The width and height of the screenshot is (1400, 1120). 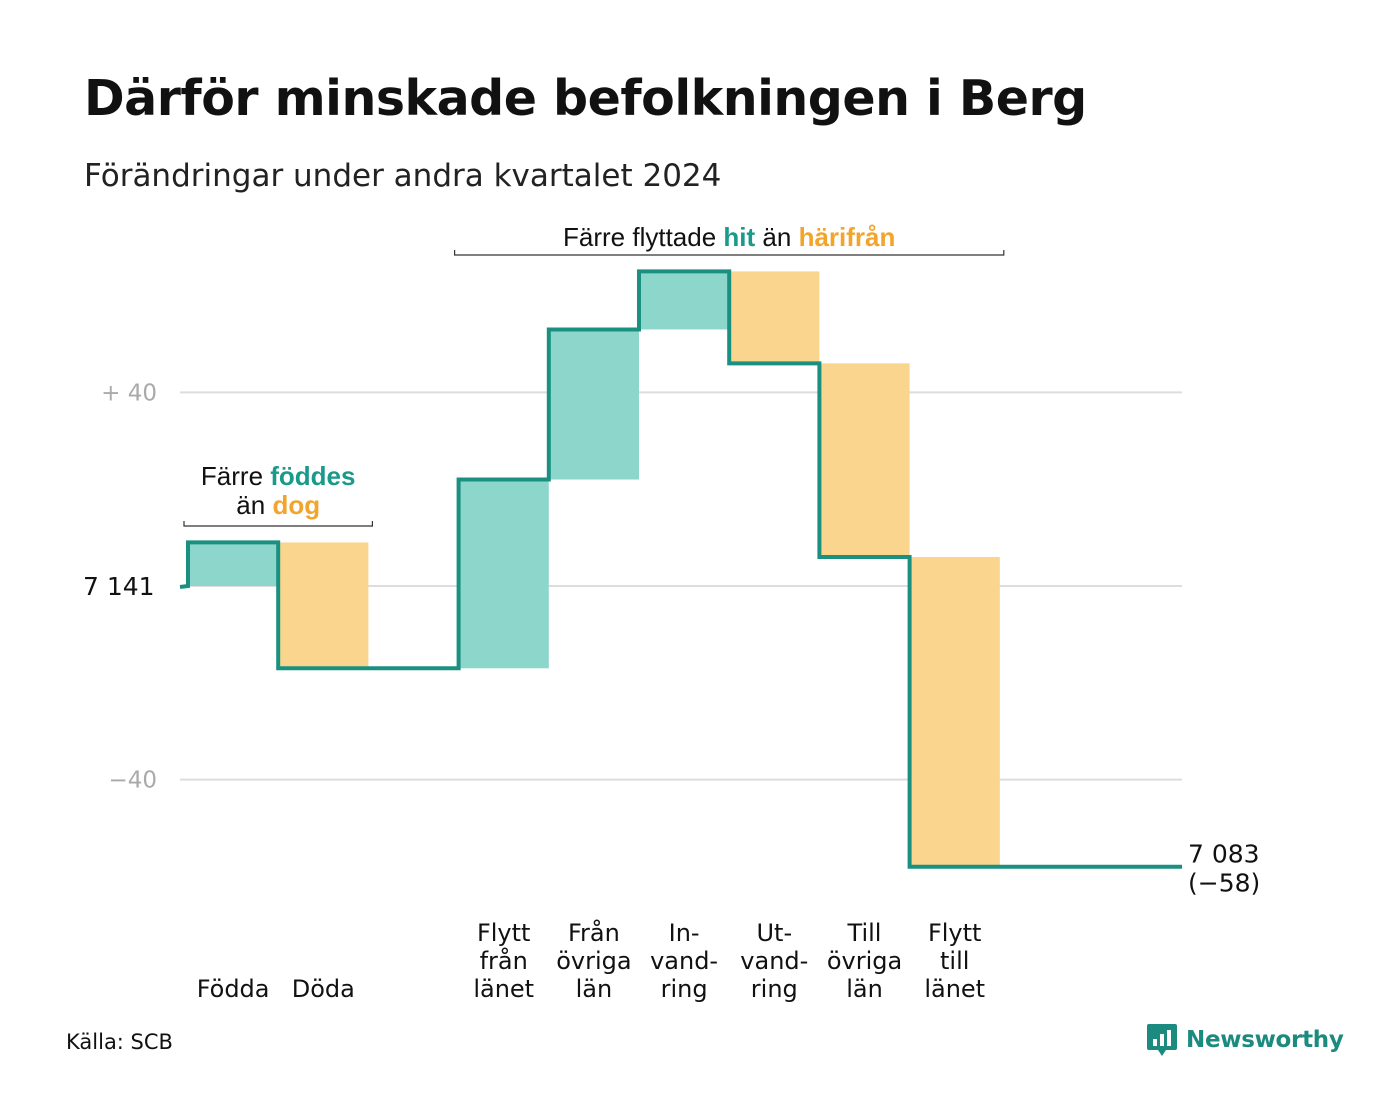 What do you see at coordinates (235, 476) in the screenshot?
I see `annotation-births-deaths-part: Färre` at bounding box center [235, 476].